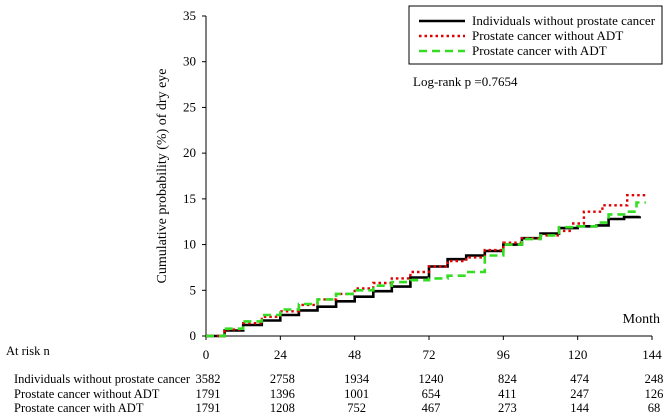 This screenshot has height=418, width=668. Describe the element at coordinates (189, 152) in the screenshot. I see `y-tick-label: 20` at that location.